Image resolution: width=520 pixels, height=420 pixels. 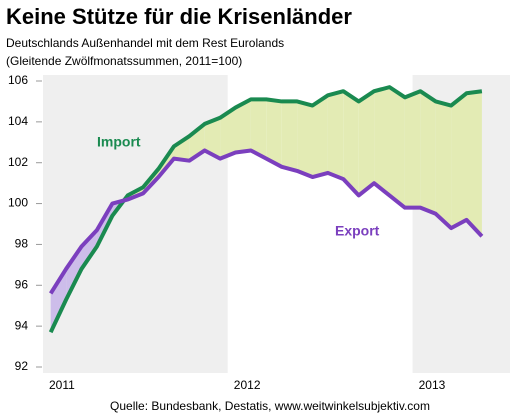 I want to click on y-tick-label: 94, so click(x=22, y=325).